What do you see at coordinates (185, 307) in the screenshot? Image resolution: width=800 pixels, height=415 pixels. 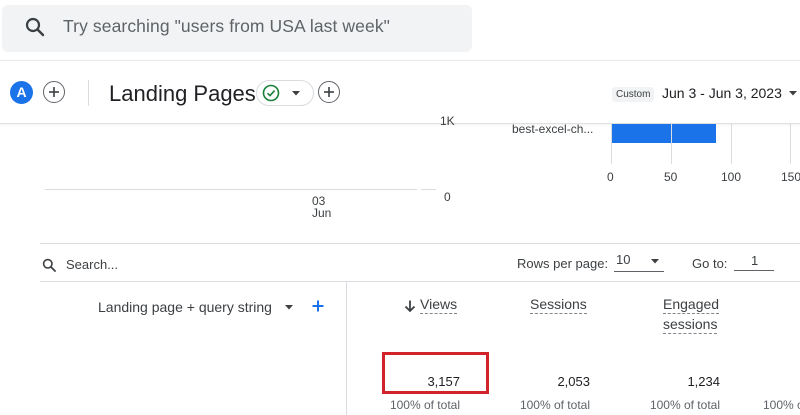 I see `dimension-column-header: Landing page + query string` at bounding box center [185, 307].